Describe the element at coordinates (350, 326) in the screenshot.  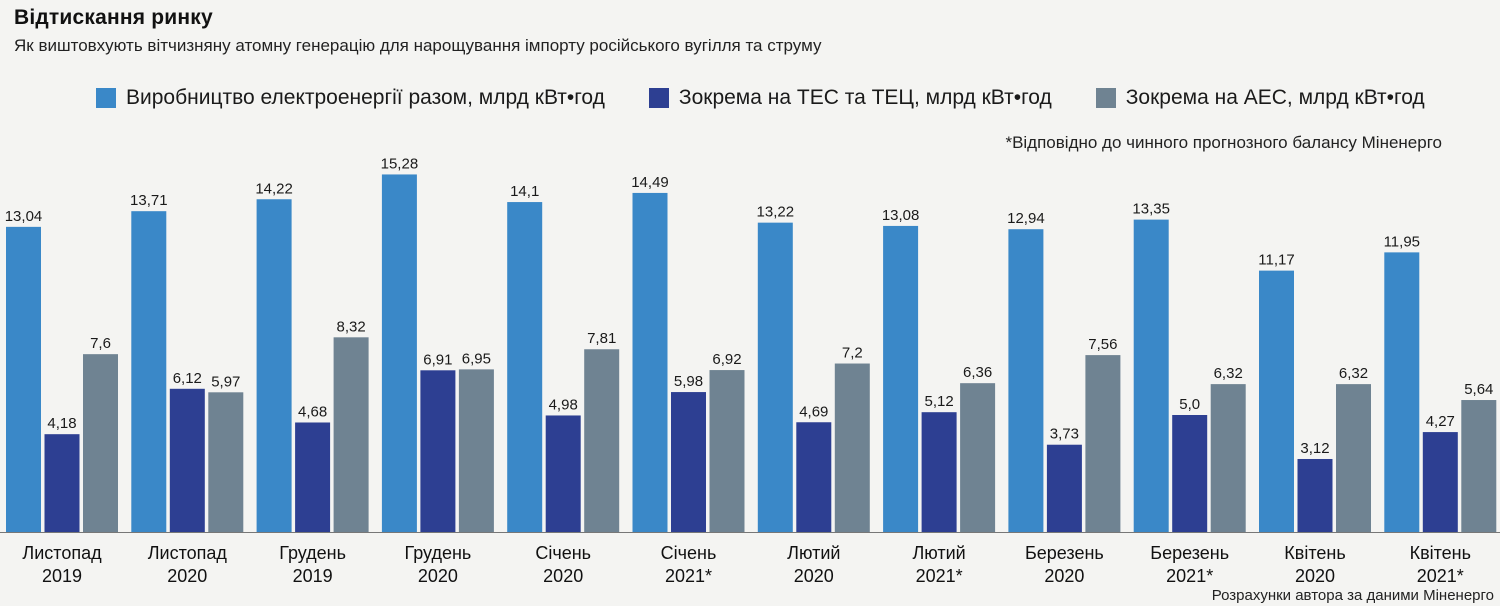
I see `data-label-aes-3: 8,32` at that location.